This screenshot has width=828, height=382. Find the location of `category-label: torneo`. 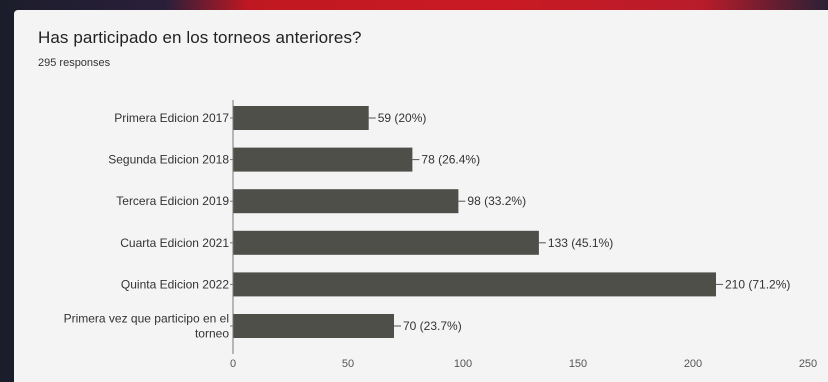

category-label: torneo is located at coordinates (212, 334).